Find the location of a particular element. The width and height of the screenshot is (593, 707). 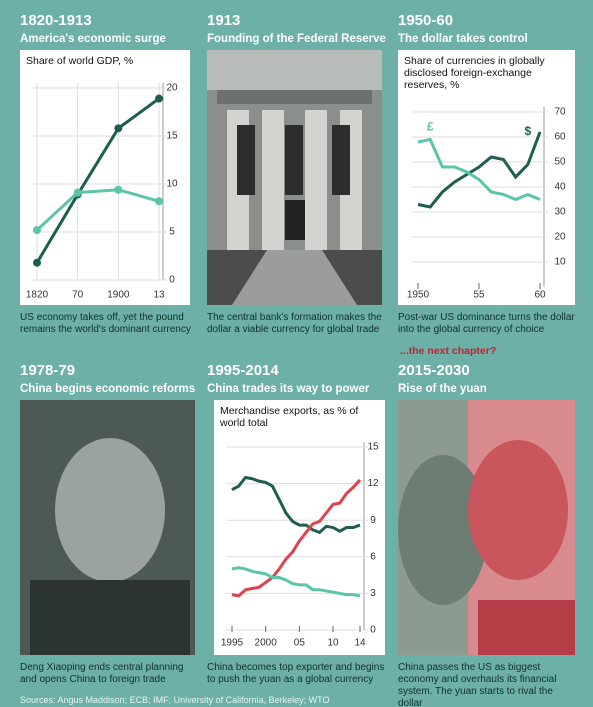

y-tick-label: 30 is located at coordinates (560, 212).